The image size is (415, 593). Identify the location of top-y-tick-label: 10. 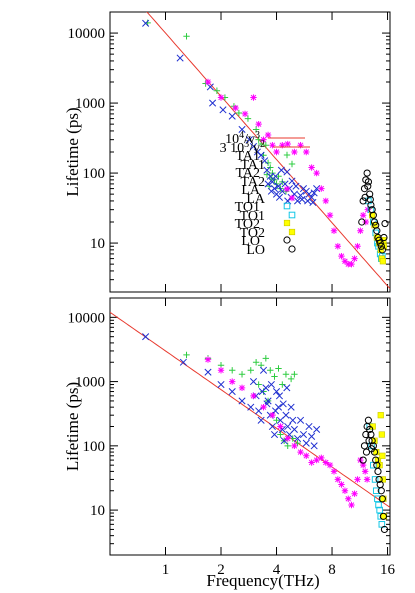
(97, 244).